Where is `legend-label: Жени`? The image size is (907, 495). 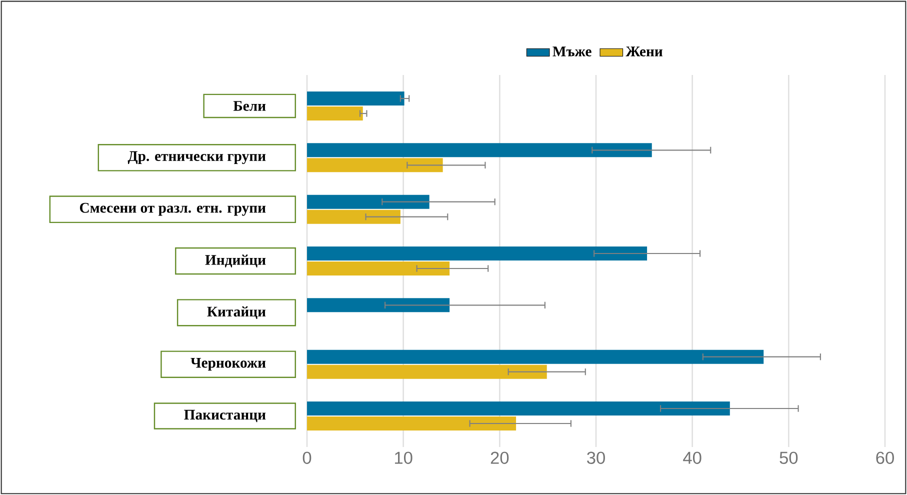 legend-label: Жени is located at coordinates (644, 51).